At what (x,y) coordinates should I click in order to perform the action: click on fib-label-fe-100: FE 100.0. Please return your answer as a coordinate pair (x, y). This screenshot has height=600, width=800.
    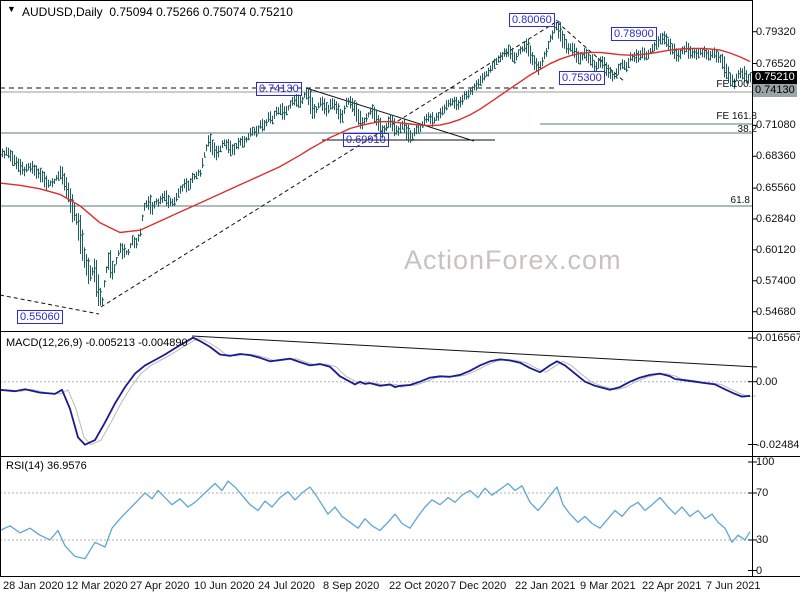
    Looking at the image, I should click on (736, 84).